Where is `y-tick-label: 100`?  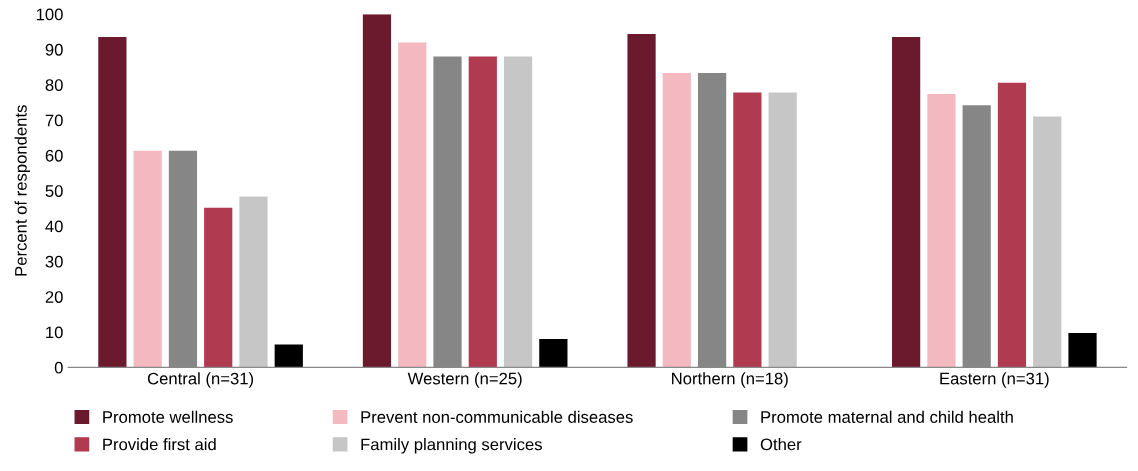
y-tick-label: 100 is located at coordinates (49, 14).